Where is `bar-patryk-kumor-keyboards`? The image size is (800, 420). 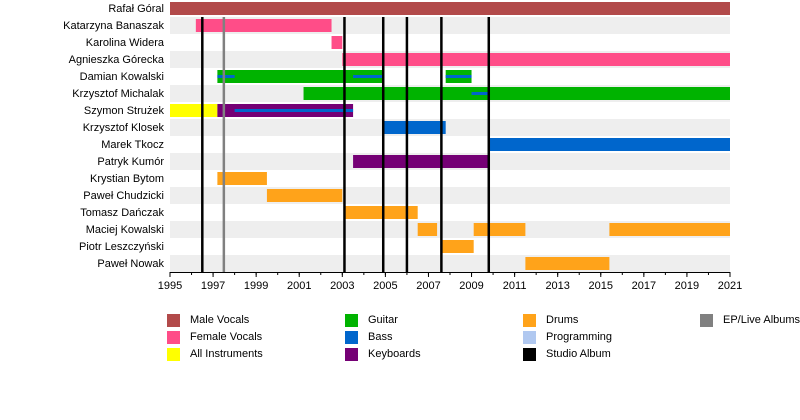 bar-patryk-kumor-keyboards is located at coordinates (421, 161).